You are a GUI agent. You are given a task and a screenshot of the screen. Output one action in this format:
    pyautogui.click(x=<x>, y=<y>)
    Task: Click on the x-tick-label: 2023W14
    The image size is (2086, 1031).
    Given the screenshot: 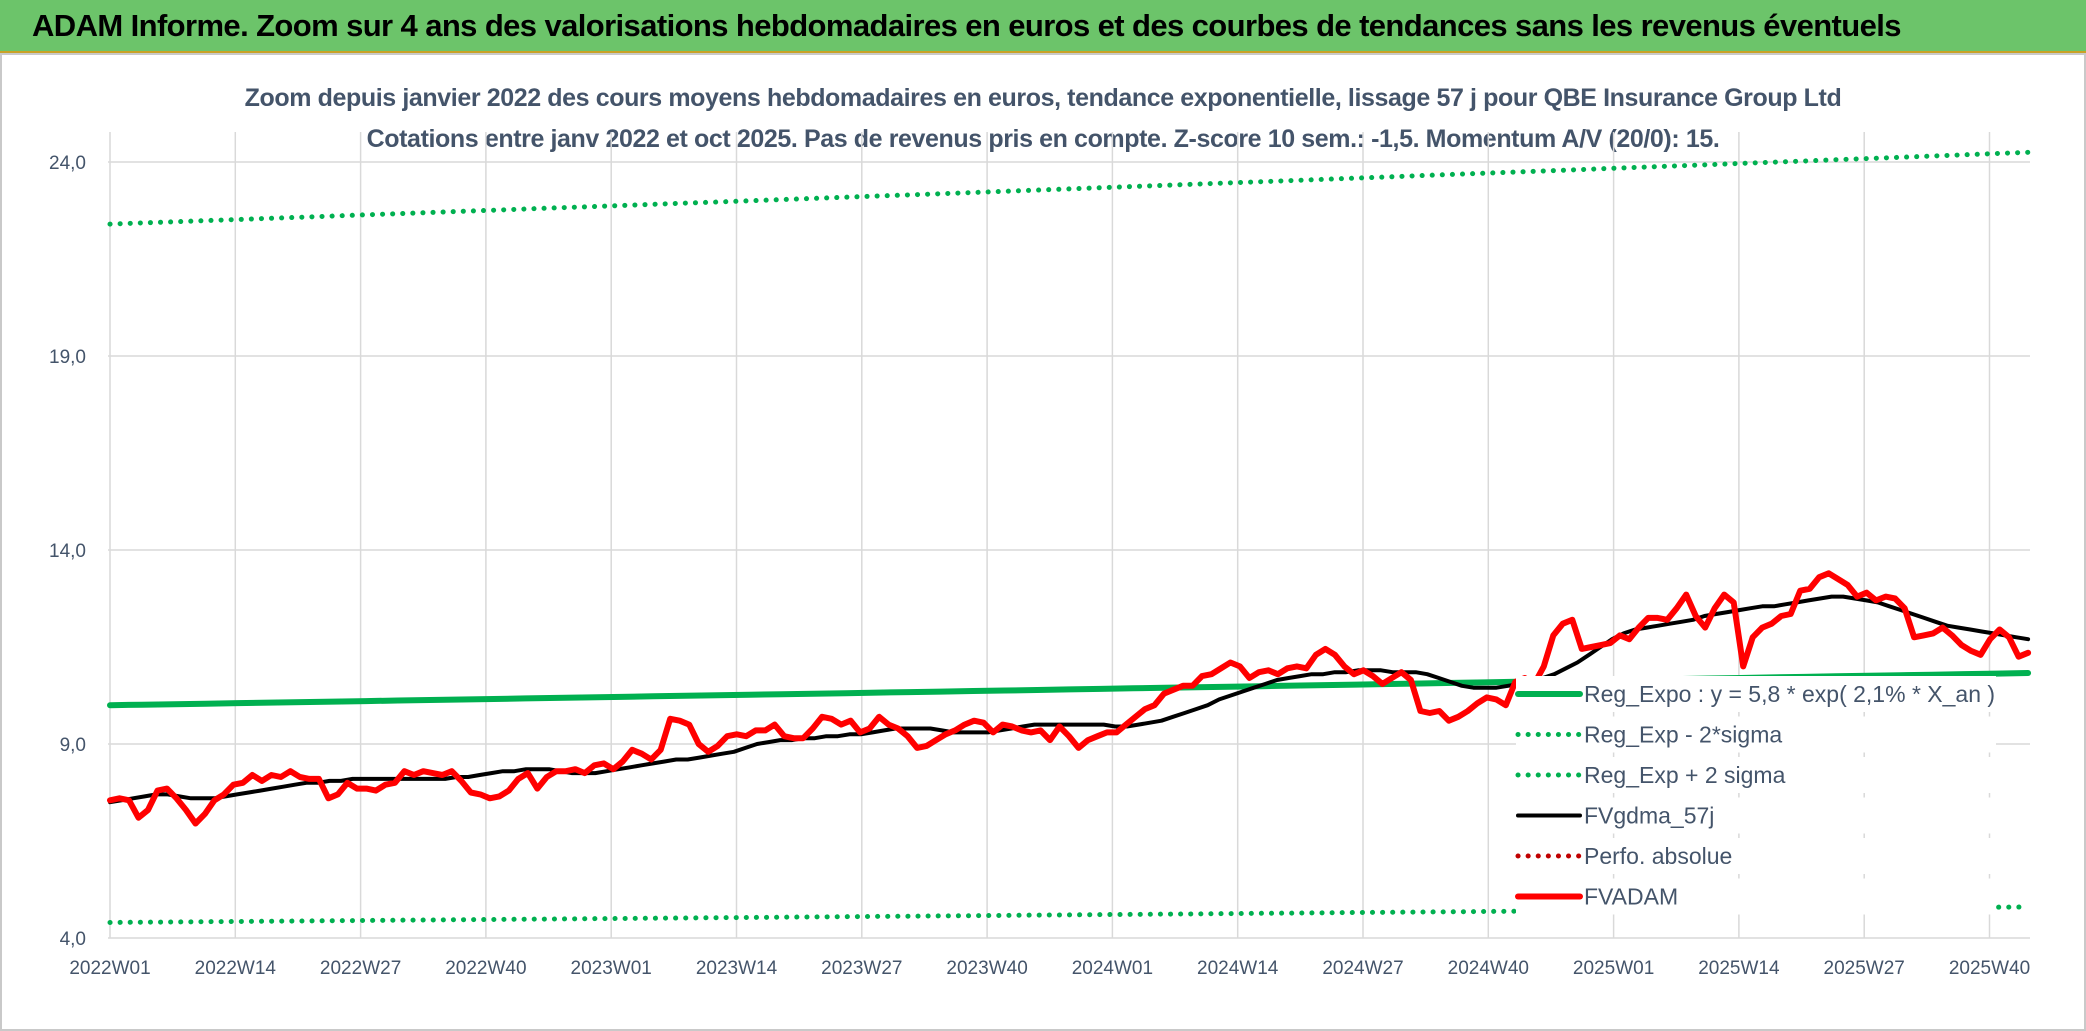 What is the action you would take?
    pyautogui.click(x=737, y=968)
    